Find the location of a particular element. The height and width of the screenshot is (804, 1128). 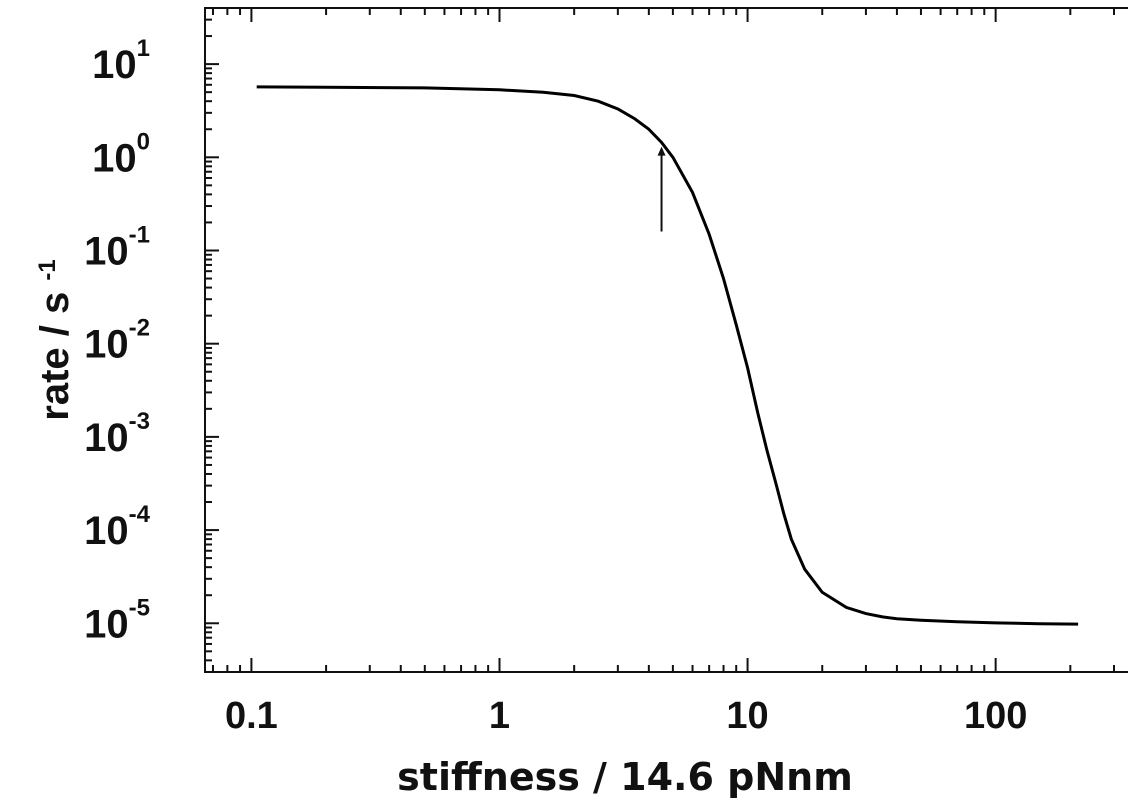

y-tick-exponent: 0 is located at coordinates (143, 141).